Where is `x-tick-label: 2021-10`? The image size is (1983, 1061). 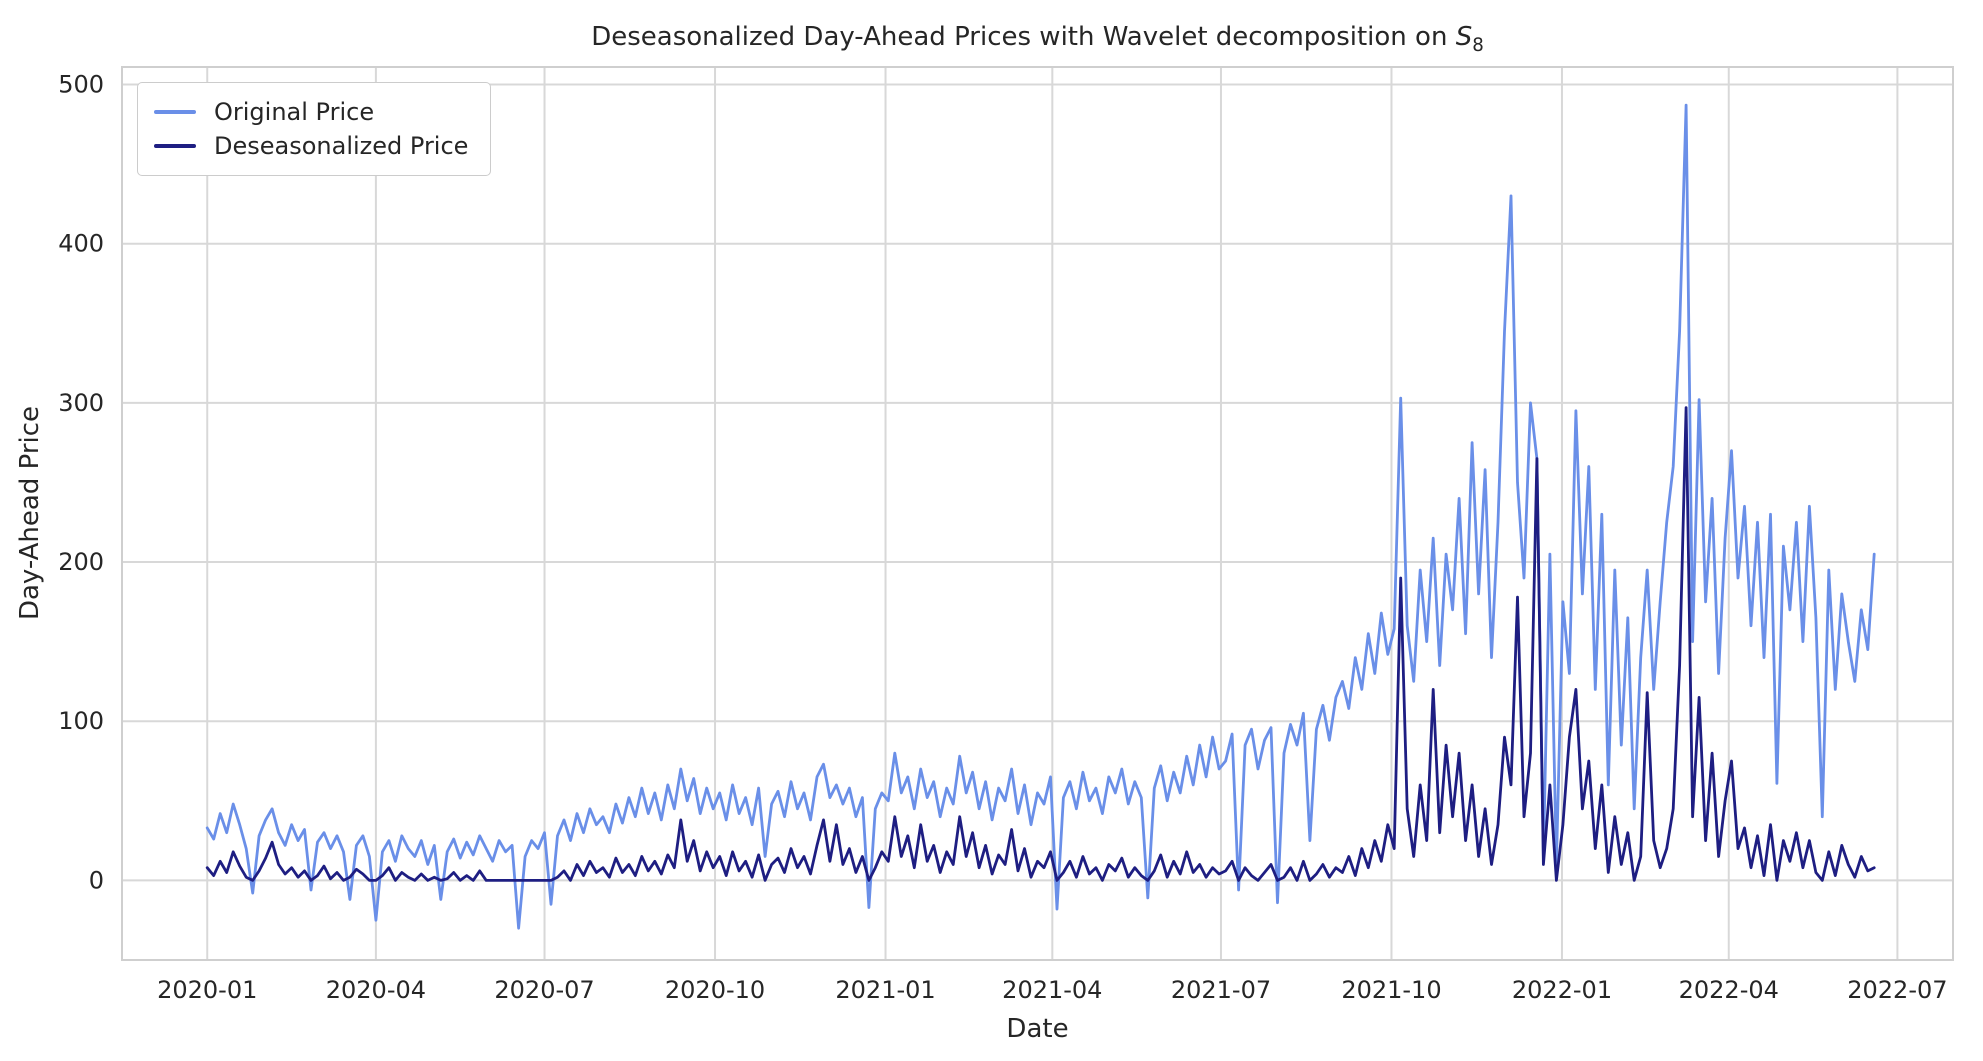
x-tick-label: 2021-10 is located at coordinates (1391, 990).